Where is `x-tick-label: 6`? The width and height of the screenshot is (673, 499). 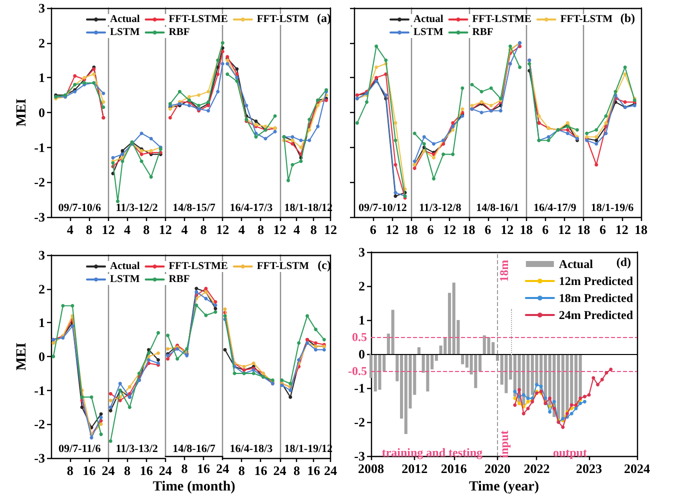
x-tick-label: 6 is located at coordinates (602, 229).